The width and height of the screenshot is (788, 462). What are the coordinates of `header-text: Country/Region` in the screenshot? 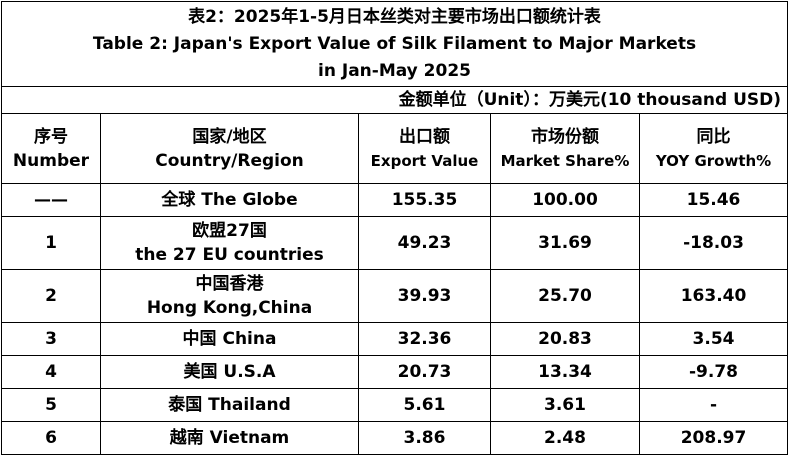 It's located at (229, 160).